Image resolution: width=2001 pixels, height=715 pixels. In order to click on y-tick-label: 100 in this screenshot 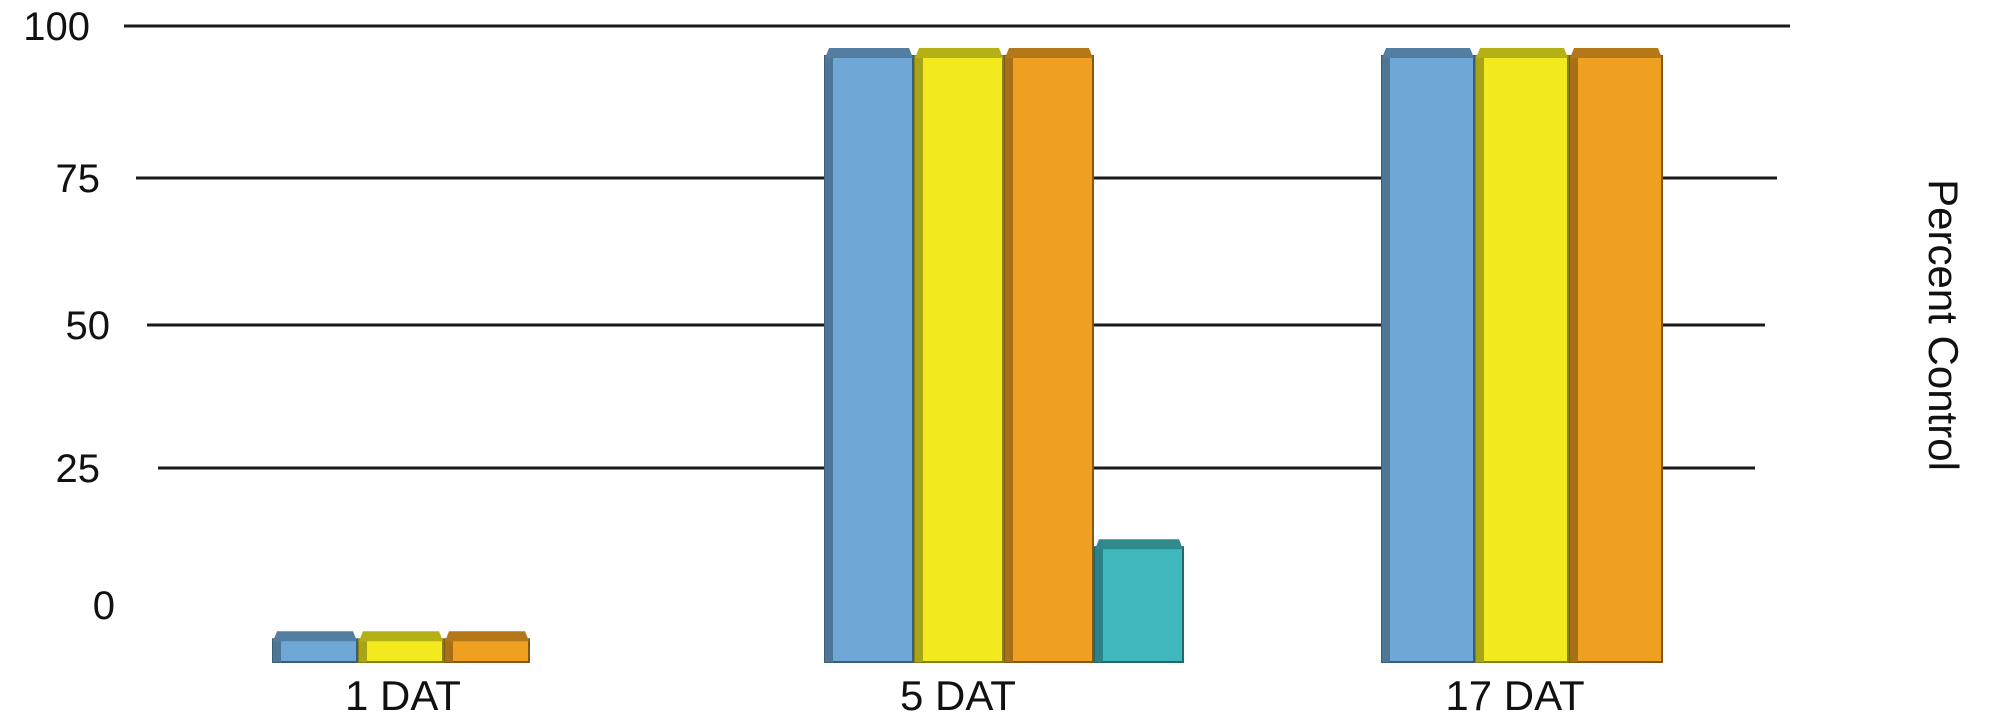, I will do `click(56, 27)`.